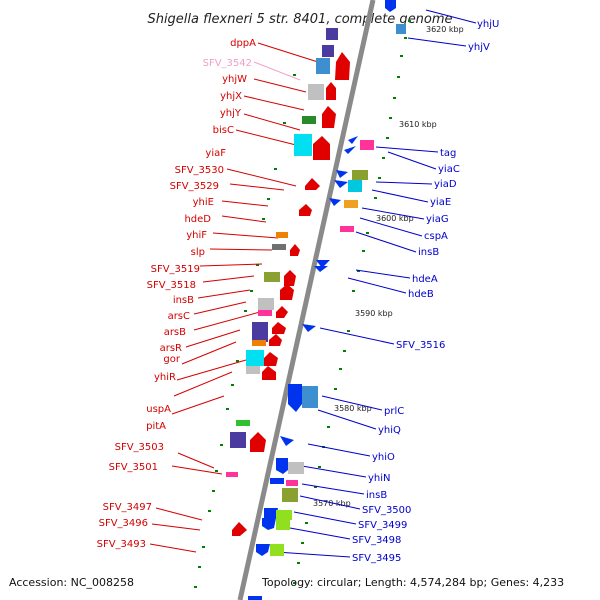  Describe the element at coordinates (445, 184) in the screenshot. I see `gene-label: yiaD` at that location.